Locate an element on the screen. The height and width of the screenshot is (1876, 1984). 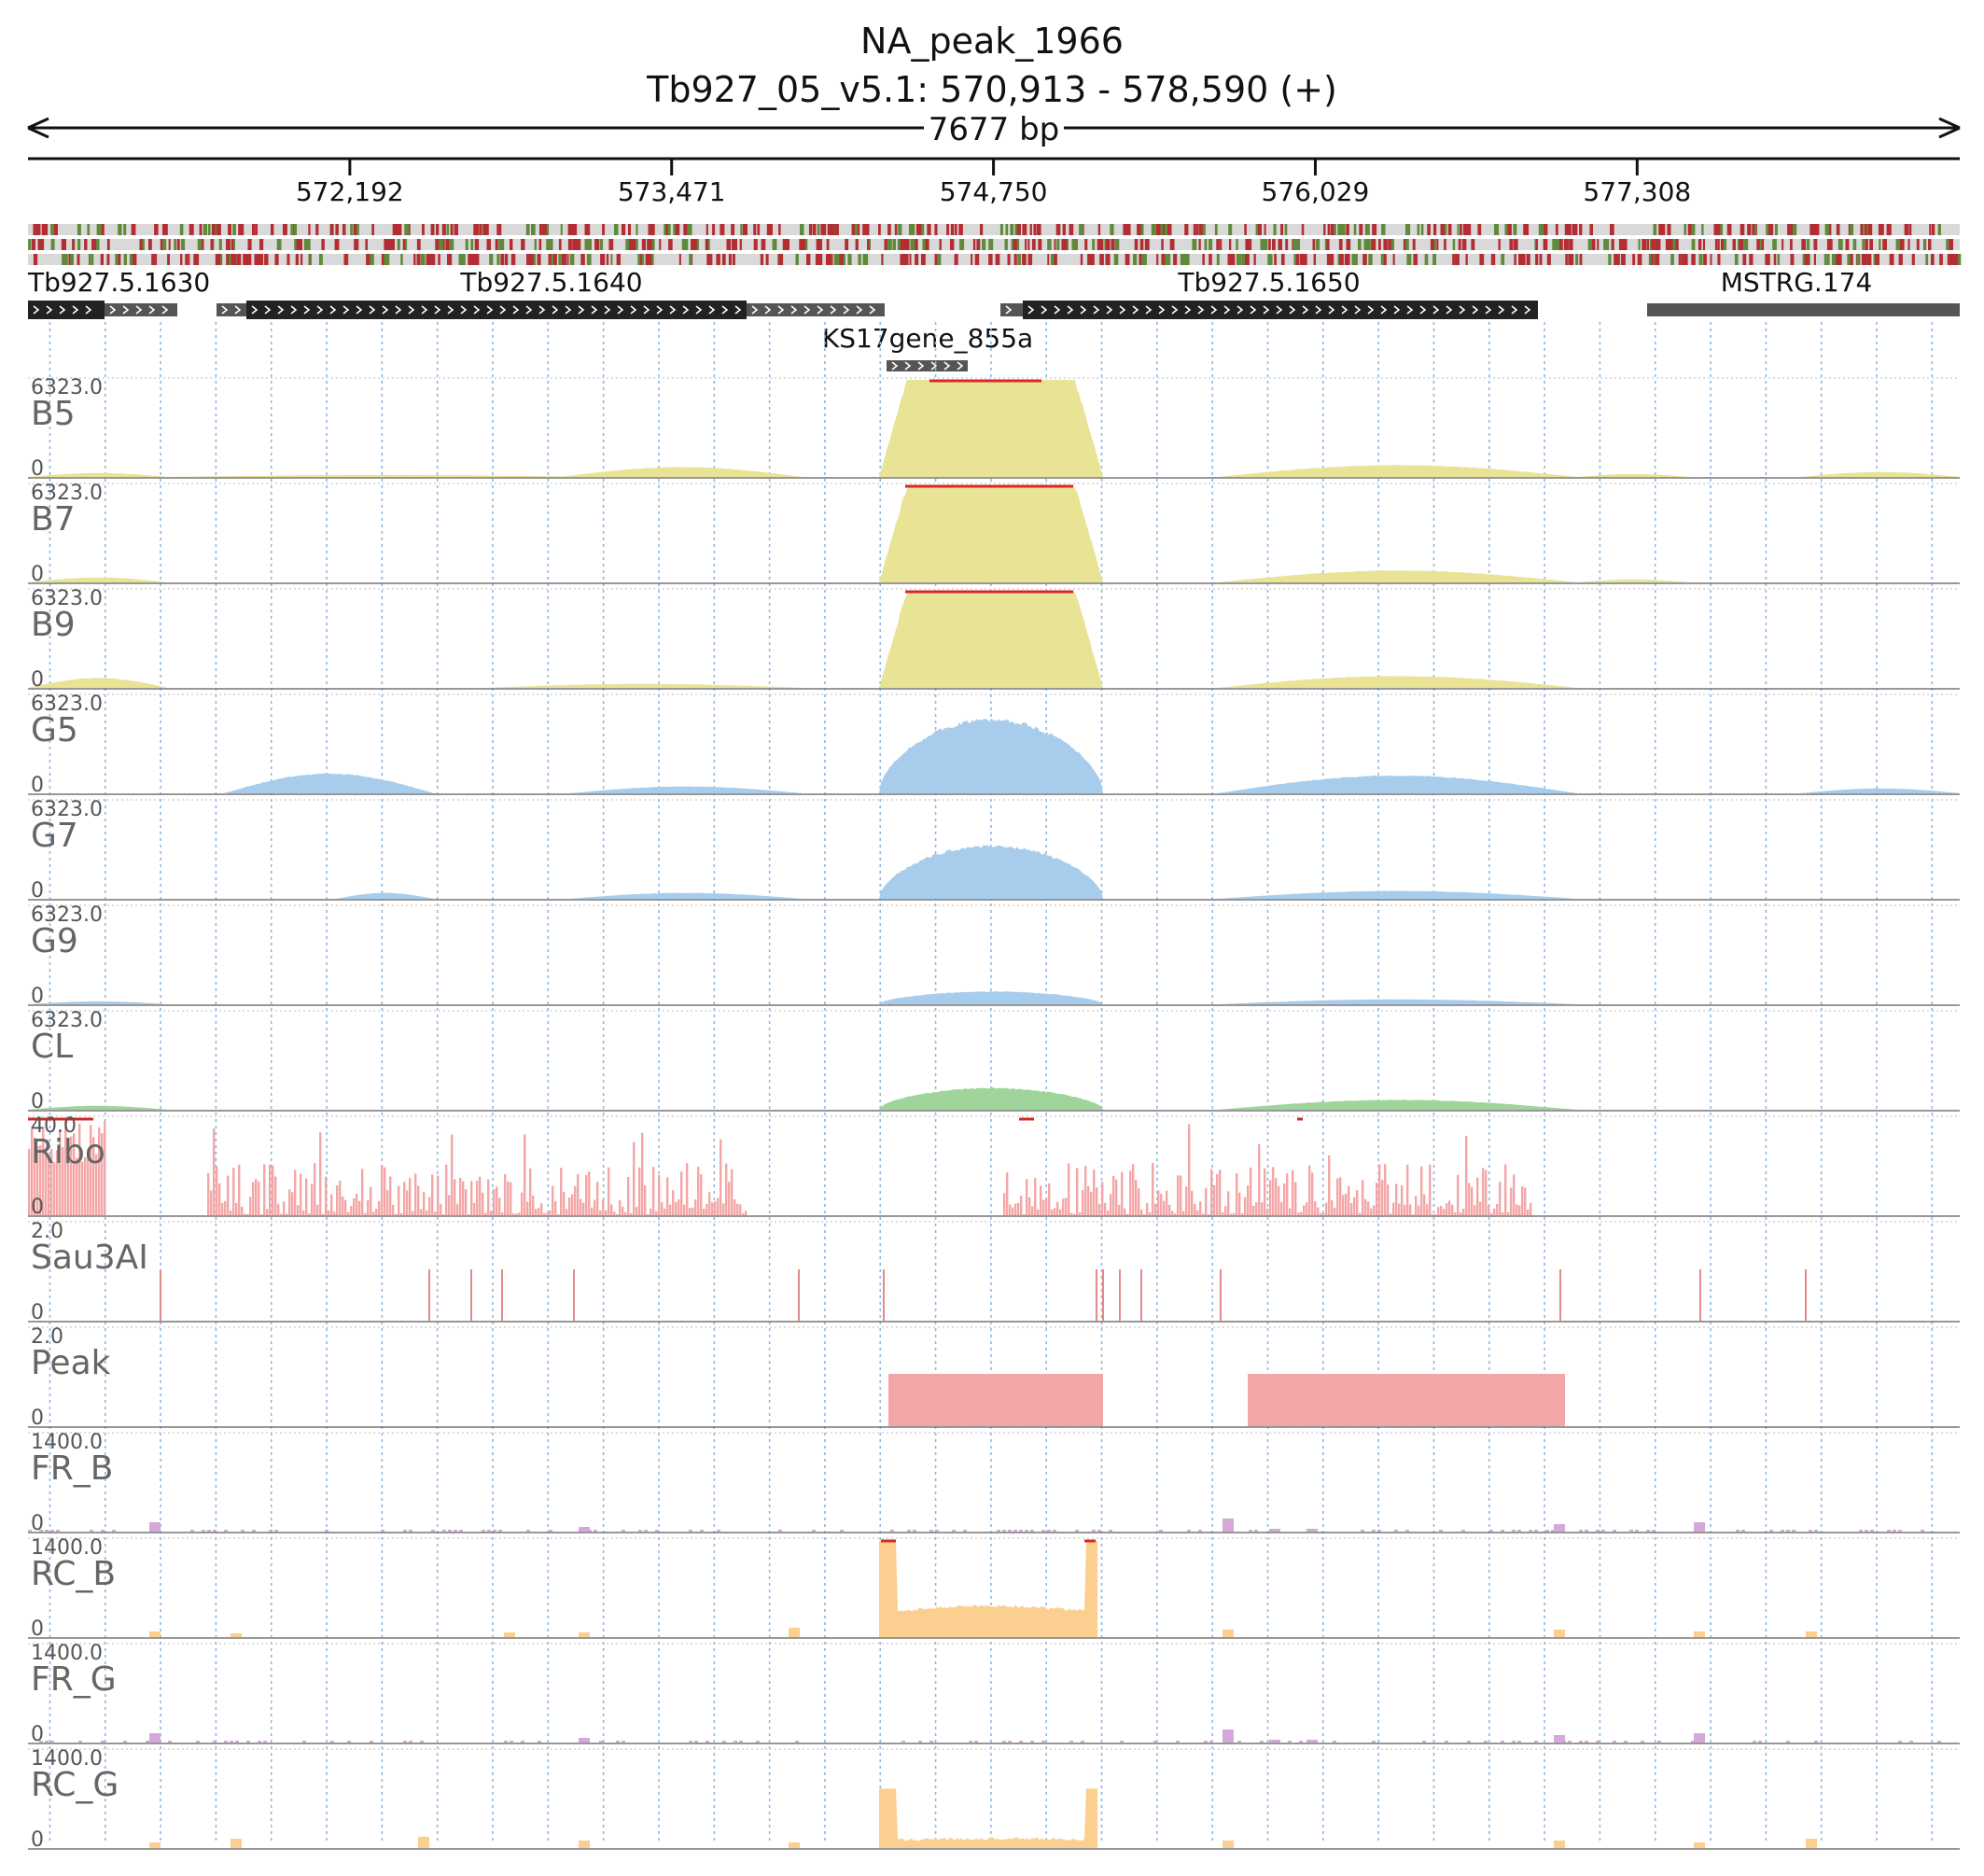
gene-tb927-5-1640-utr5 is located at coordinates (231, 309).